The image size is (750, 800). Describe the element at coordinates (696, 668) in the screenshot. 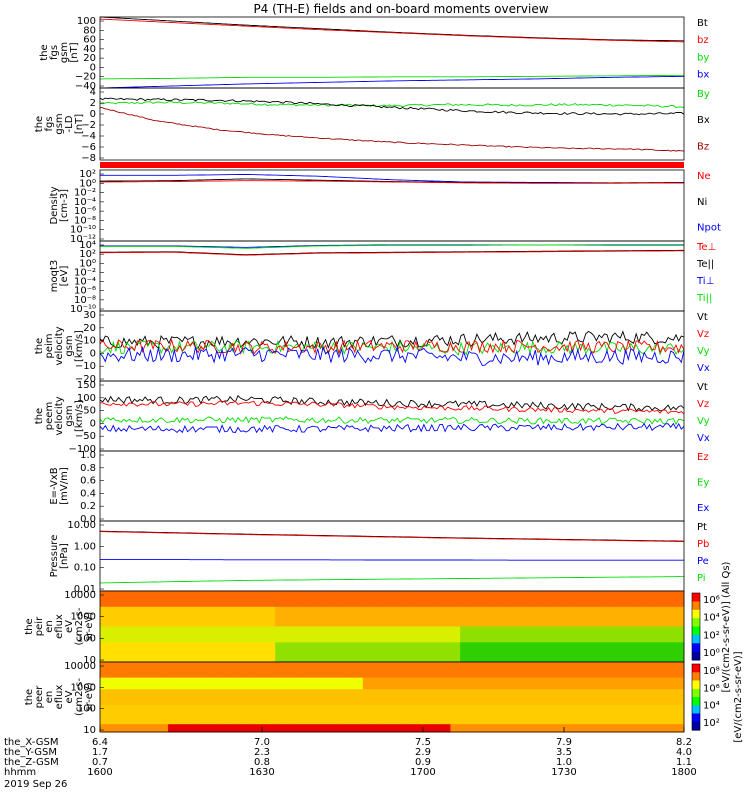

I see `colorbar-segment` at that location.